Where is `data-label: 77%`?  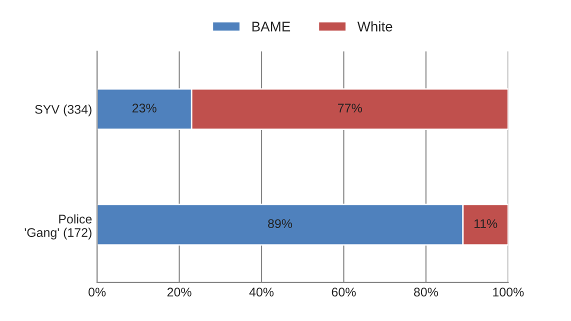 data-label: 77% is located at coordinates (350, 108).